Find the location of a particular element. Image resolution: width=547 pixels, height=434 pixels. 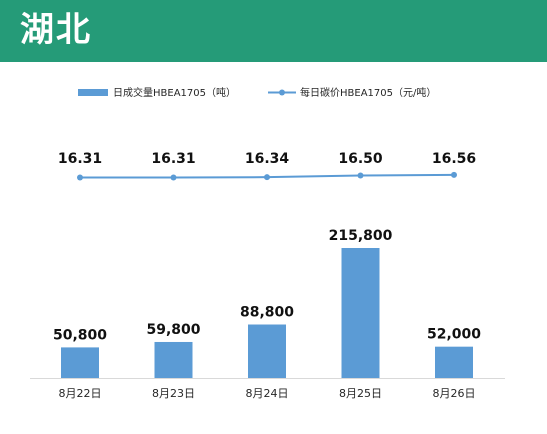

chart-legend: 日成交量HBEA1705（吨） 每日碳价HBEA1705（元/吨） is located at coordinates (257, 92).